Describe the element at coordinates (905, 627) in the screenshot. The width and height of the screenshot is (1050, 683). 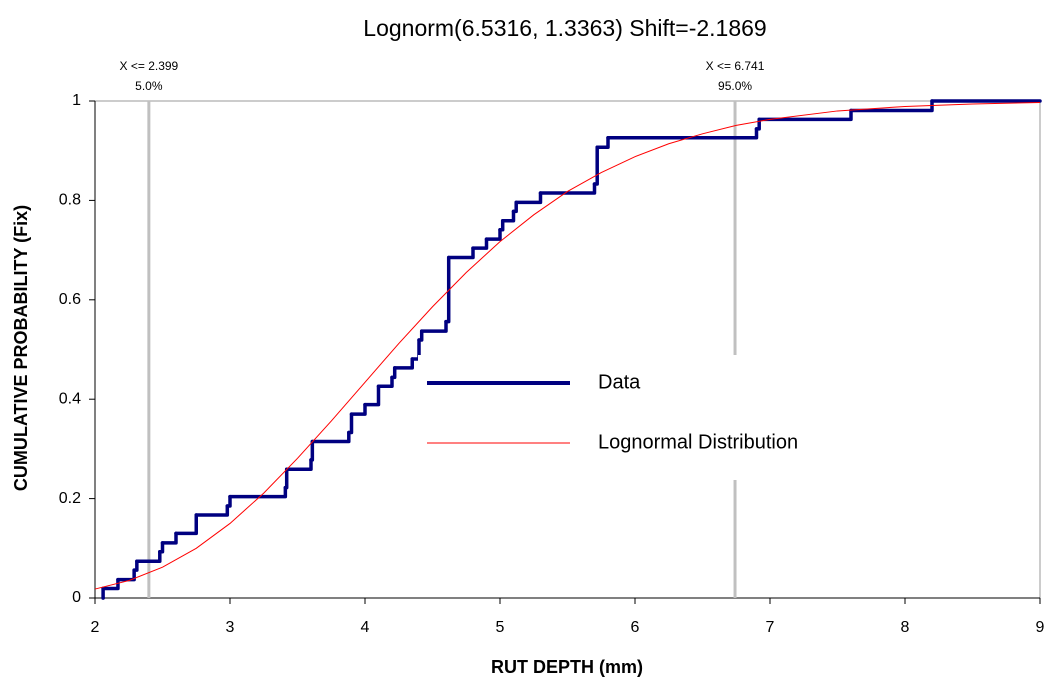
I see `x-tick-label: 8` at that location.